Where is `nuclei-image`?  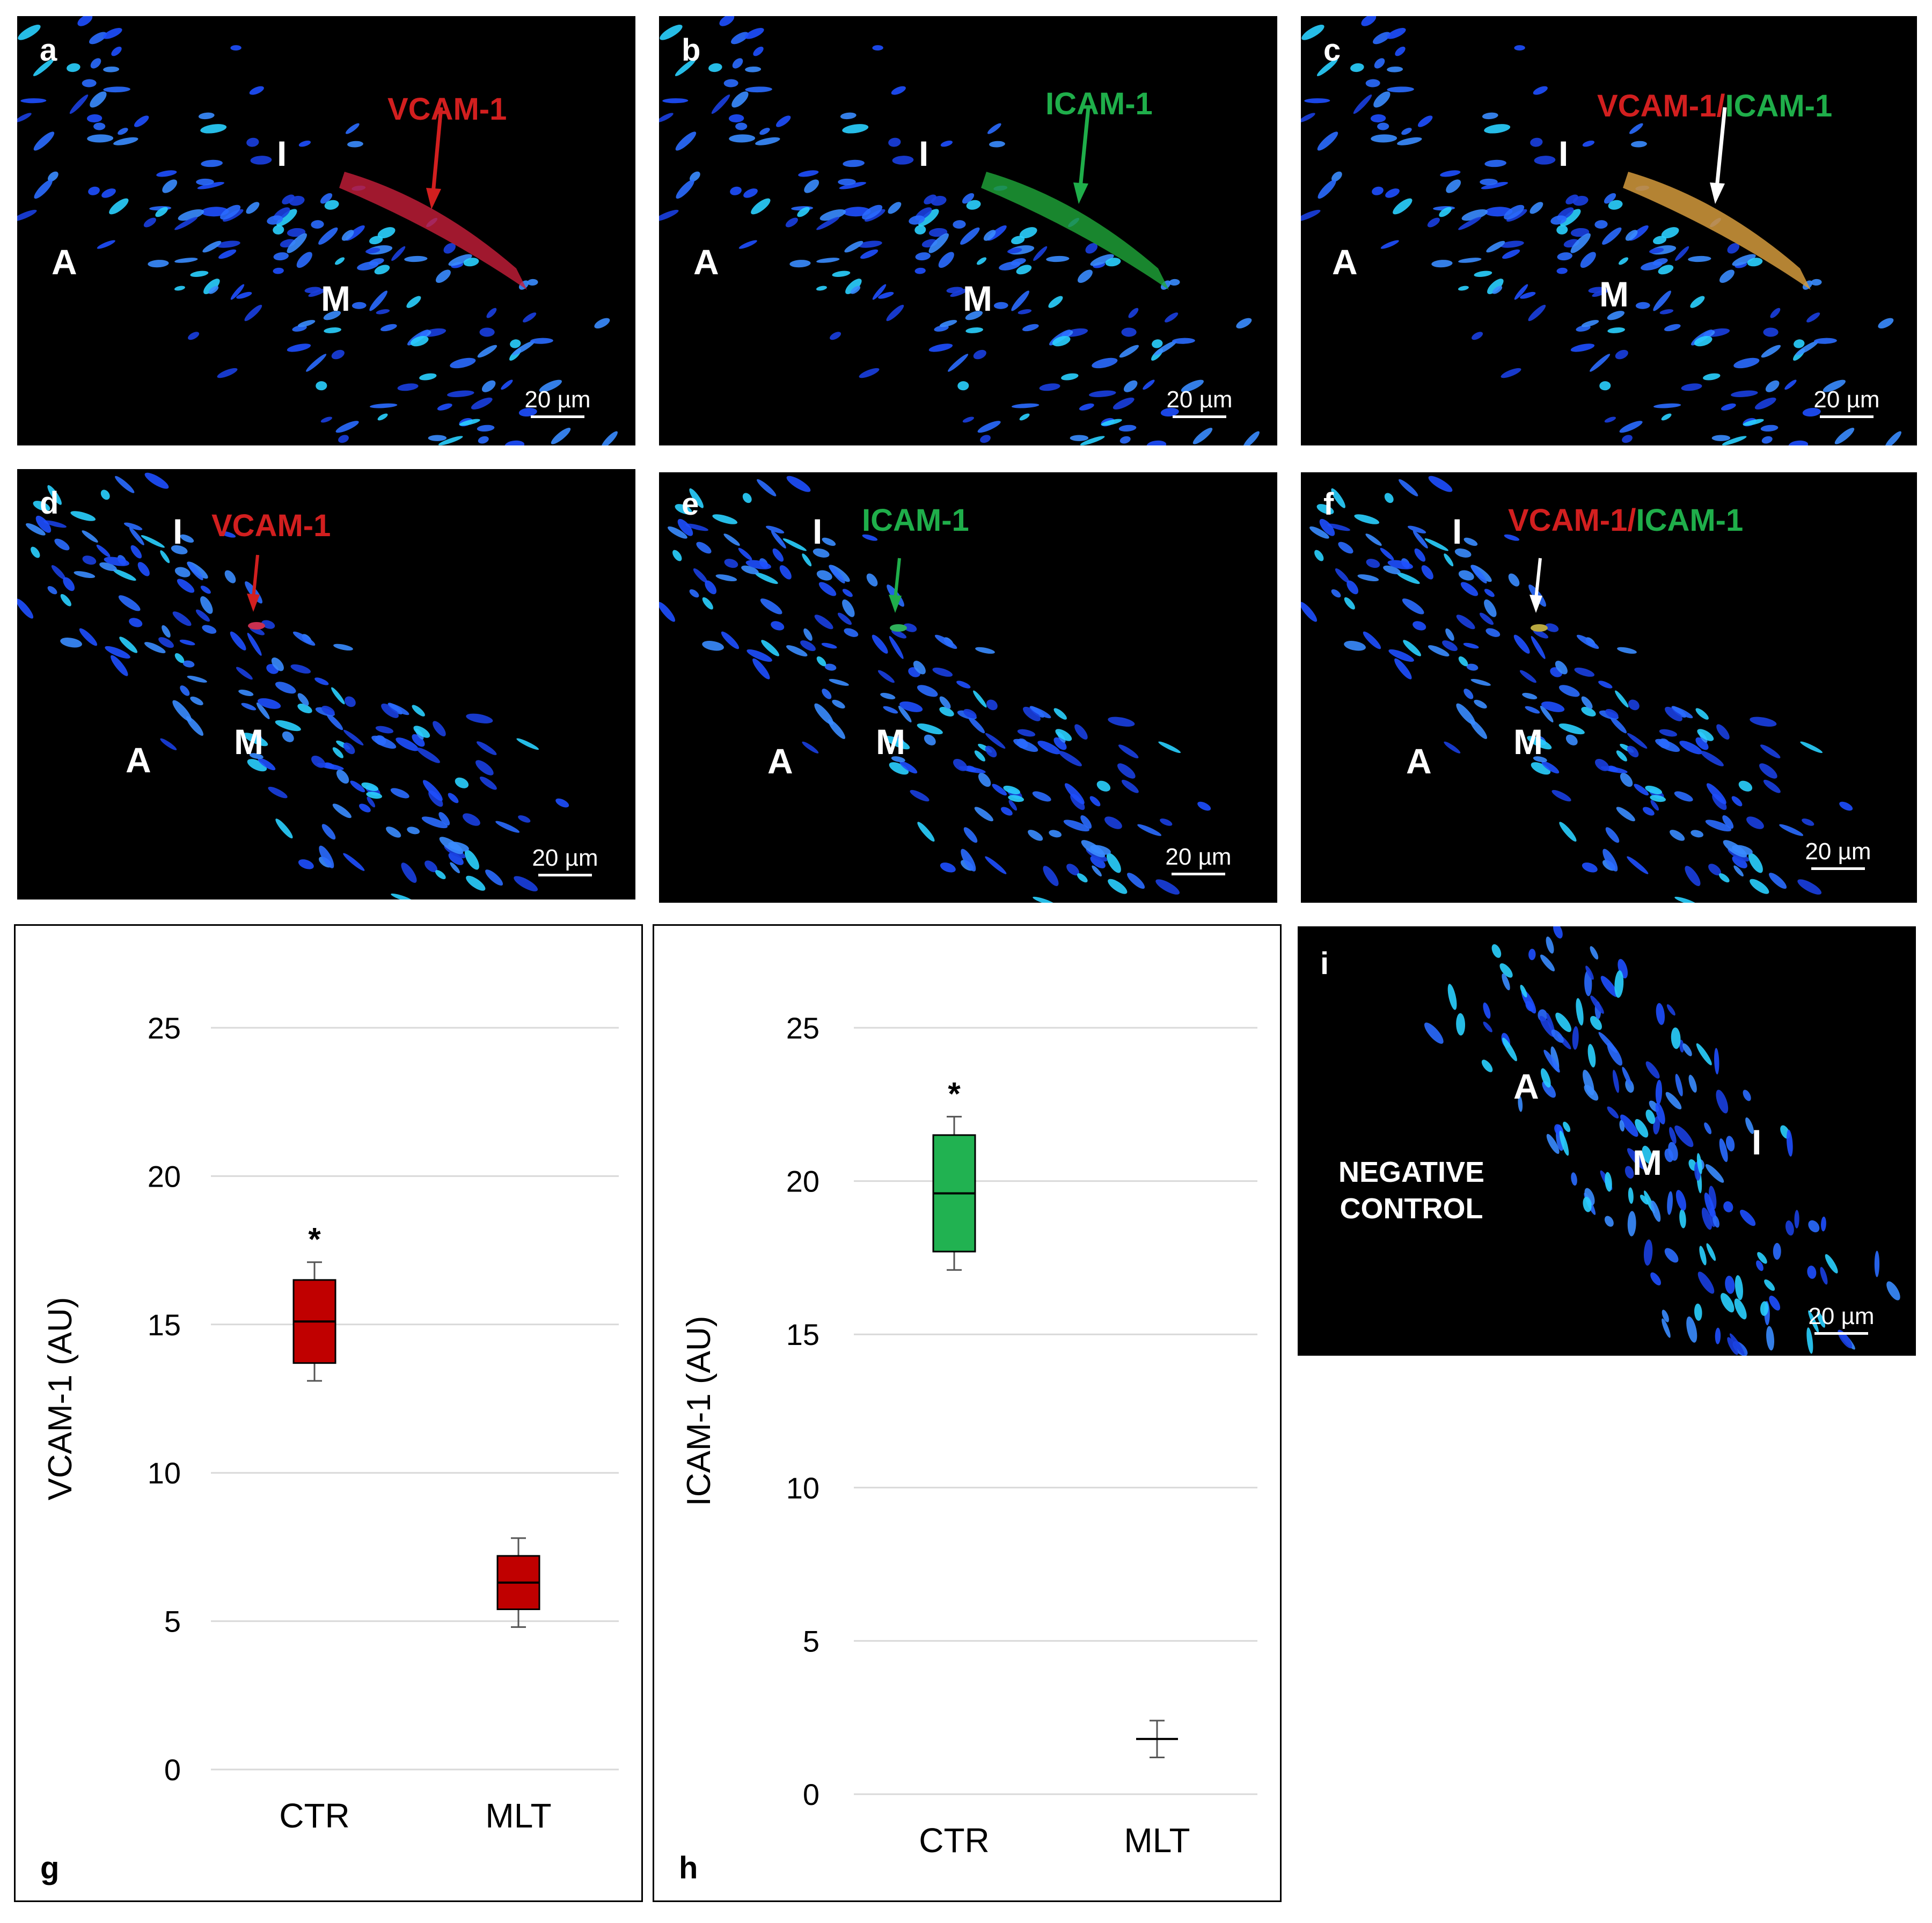 nuclei-image is located at coordinates (317, 230).